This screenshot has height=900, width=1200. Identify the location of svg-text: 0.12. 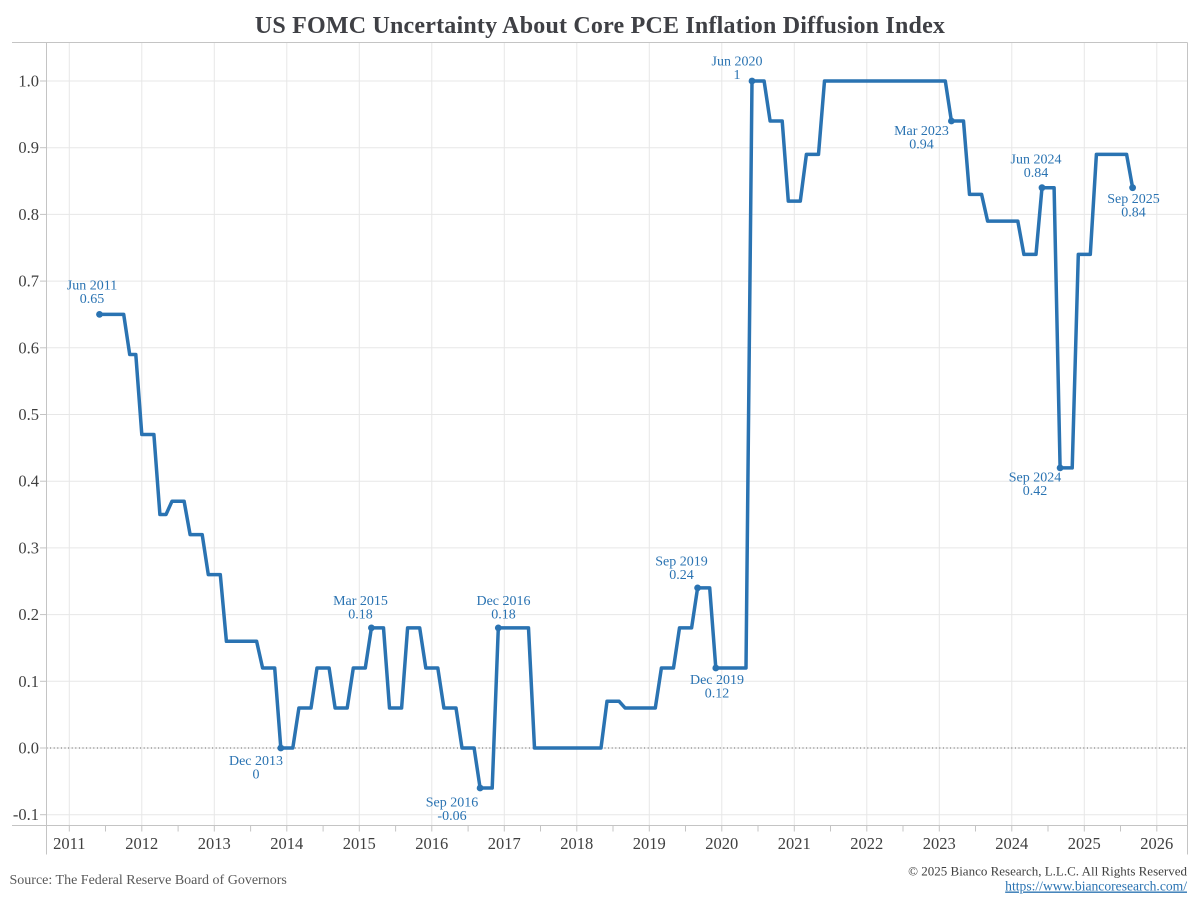
(717, 694).